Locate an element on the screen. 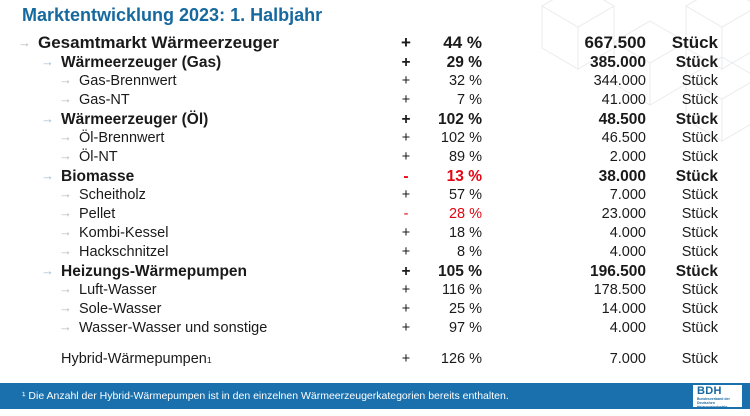 This screenshot has height=416, width=750. table-row: Öl-Brennwert + 102 % 46.500 Stück is located at coordinates (366, 139).